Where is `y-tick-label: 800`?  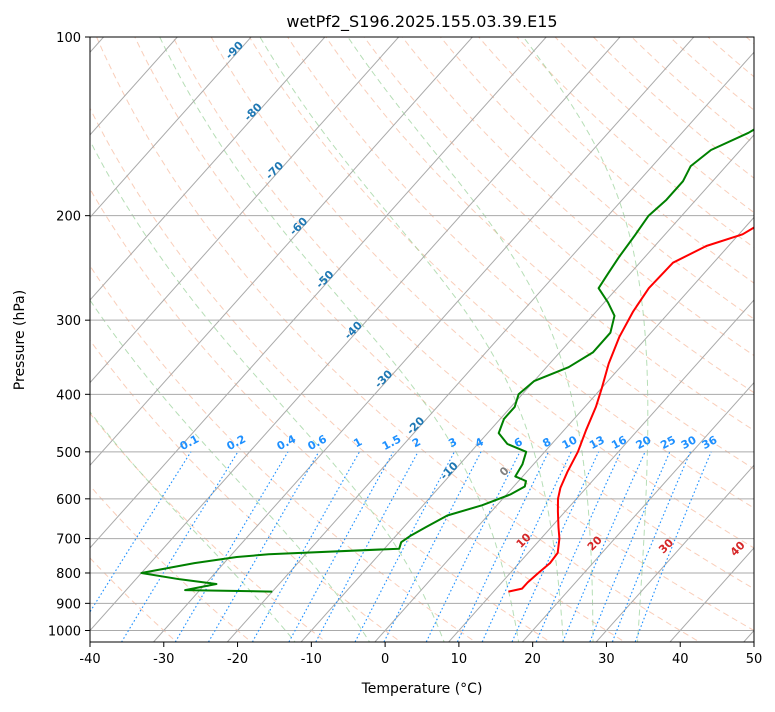 y-tick-label: 800 is located at coordinates (68, 574).